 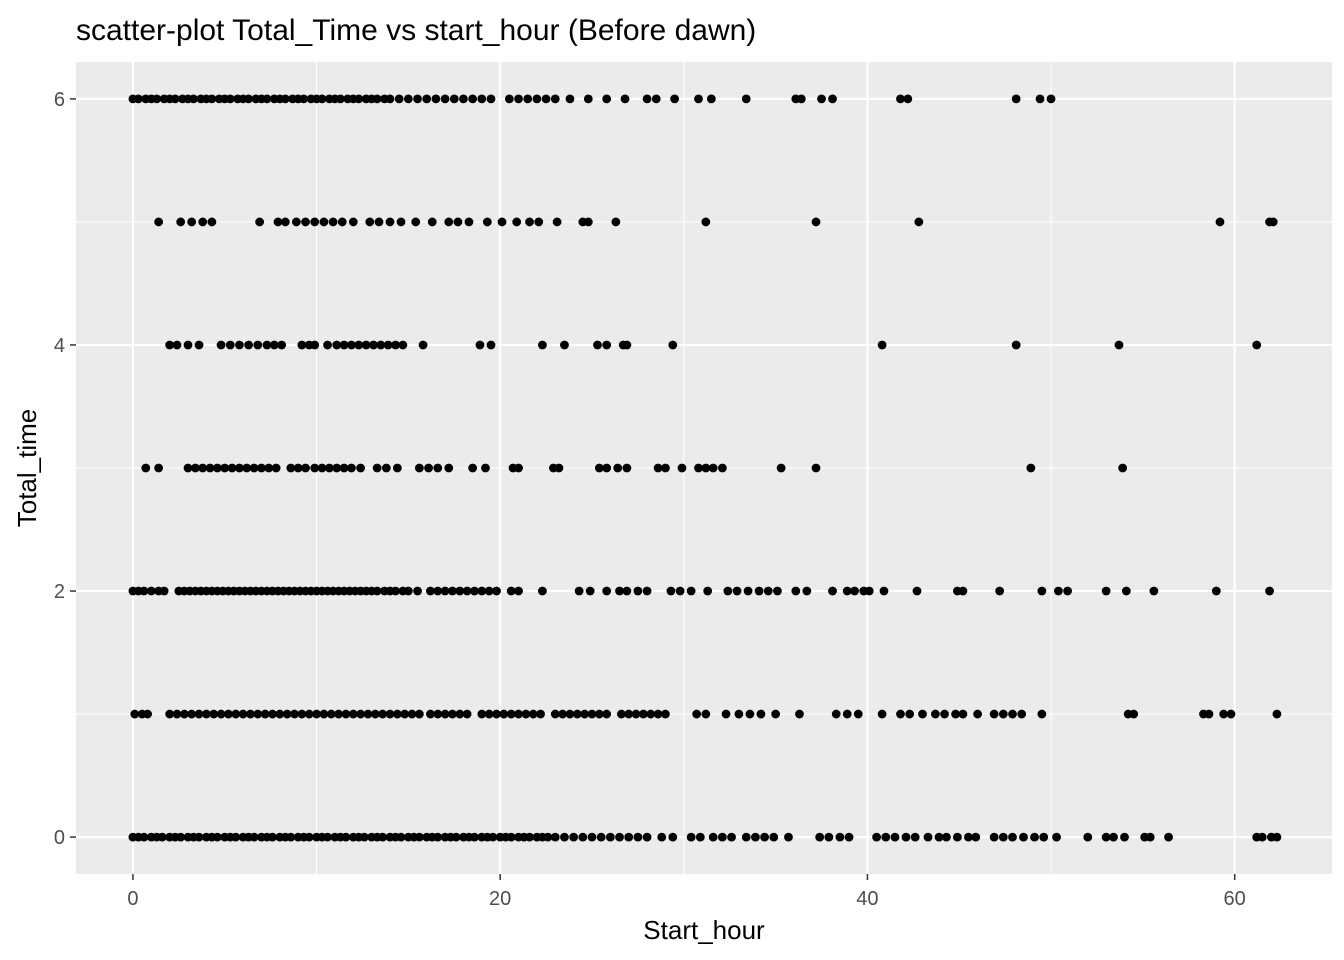 I want to click on x-tick-label: 0, so click(x=132, y=899).